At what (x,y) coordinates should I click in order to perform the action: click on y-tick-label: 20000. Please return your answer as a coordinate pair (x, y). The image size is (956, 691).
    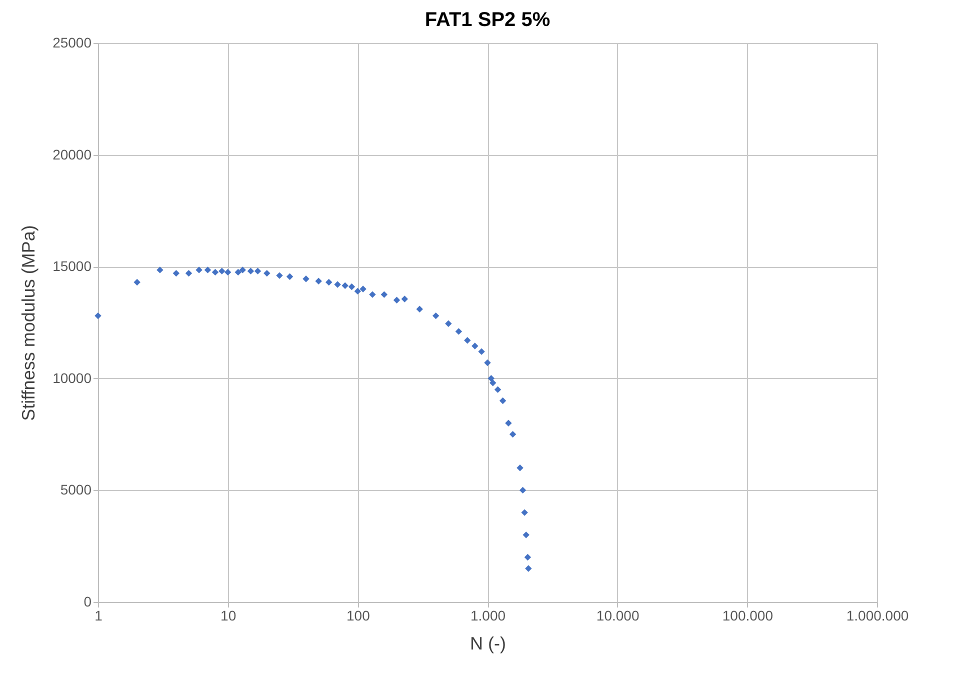
    Looking at the image, I should click on (72, 154).